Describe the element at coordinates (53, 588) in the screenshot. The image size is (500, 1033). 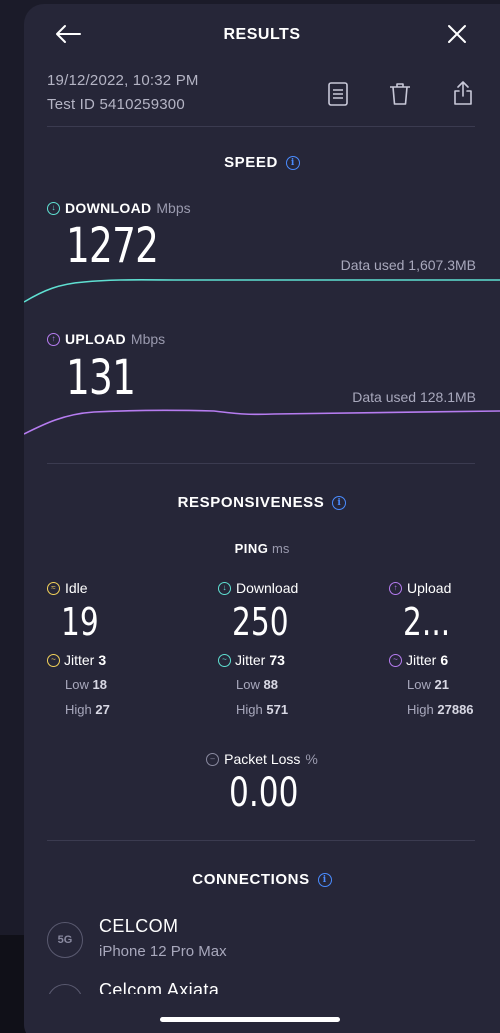
I see `idle-icon: ≈` at that location.